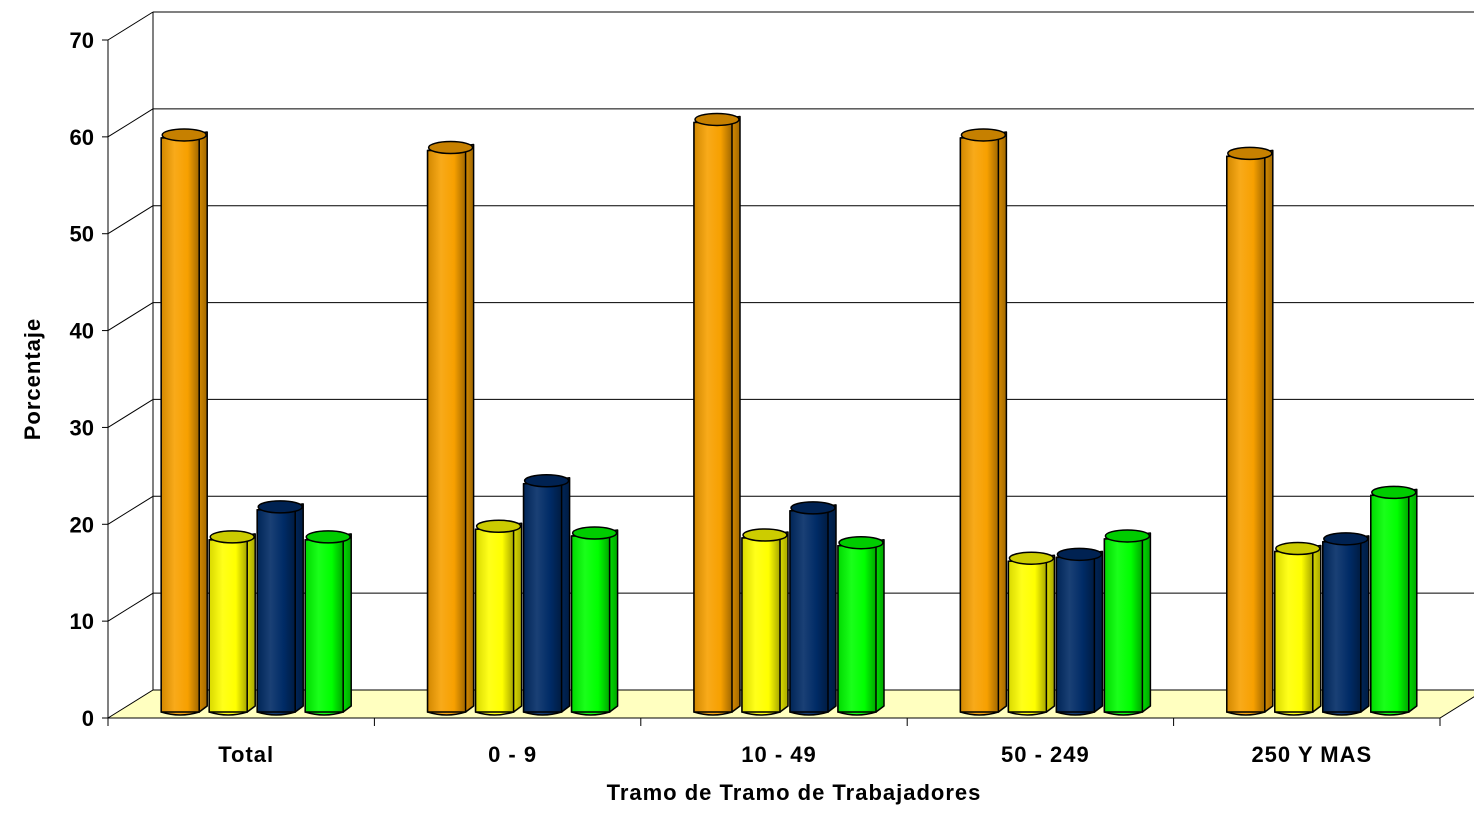 This screenshot has height=813, width=1474. Describe the element at coordinates (32, 379) in the screenshot. I see `y-axis-title: Porcentaje` at that location.